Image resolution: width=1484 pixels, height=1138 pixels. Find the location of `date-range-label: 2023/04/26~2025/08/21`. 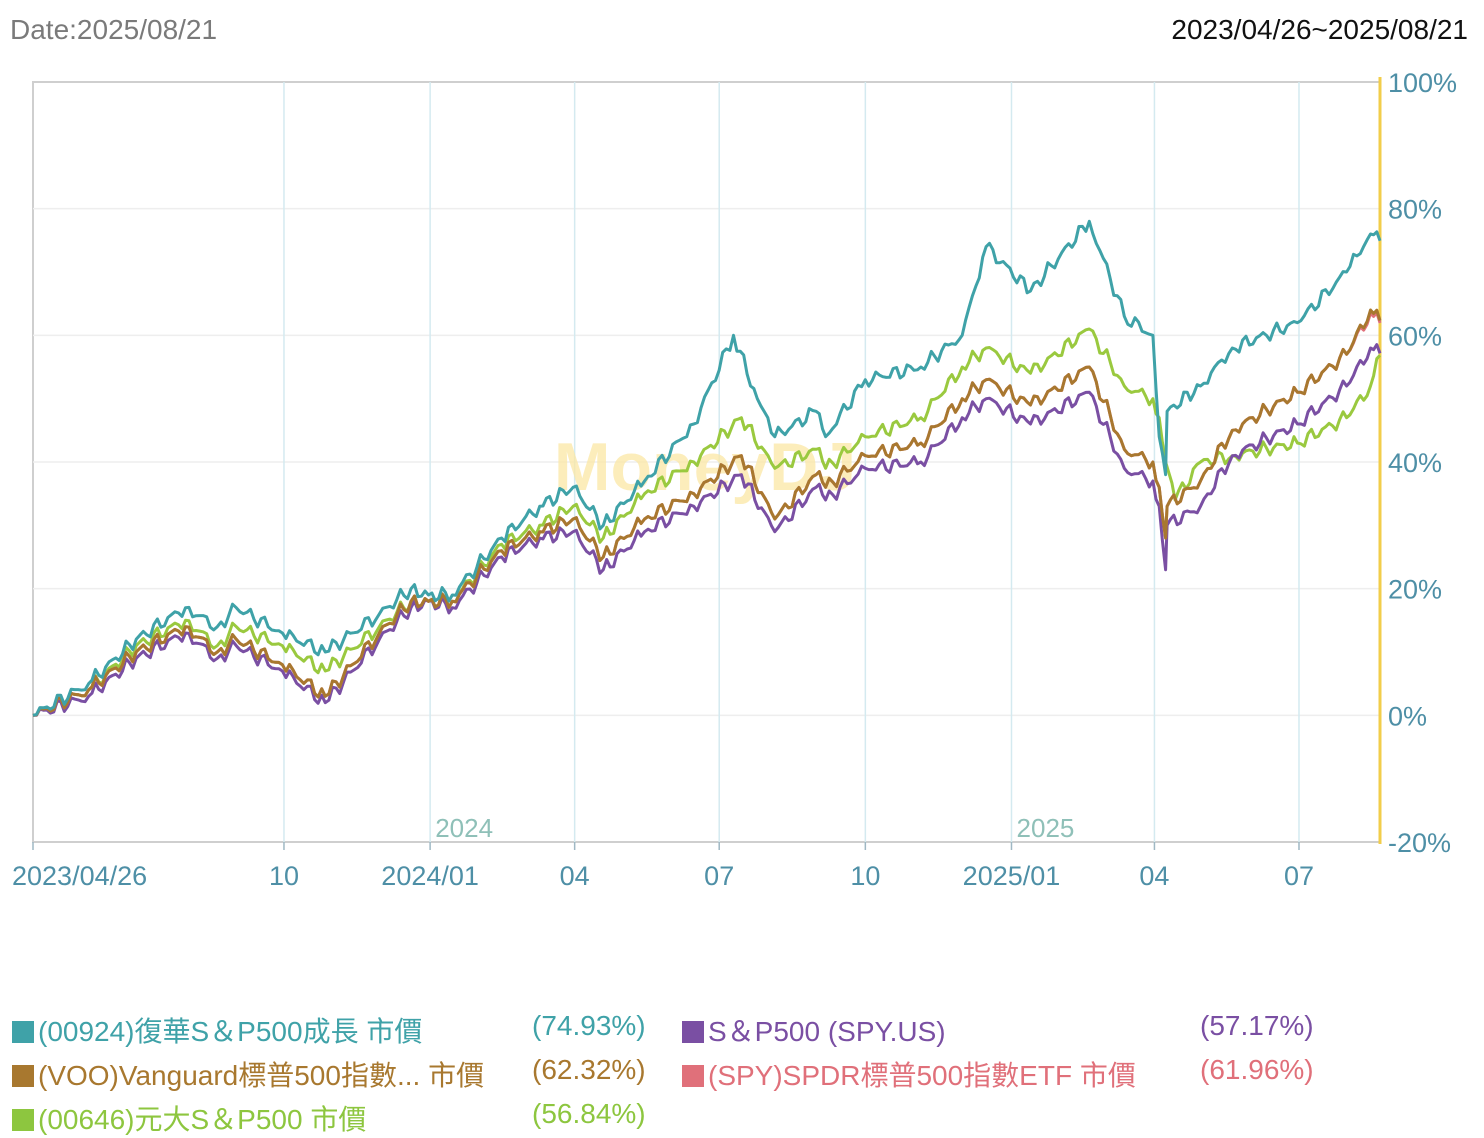

date-range-label: 2023/04/26~2025/08/21 is located at coordinates (1319, 29).